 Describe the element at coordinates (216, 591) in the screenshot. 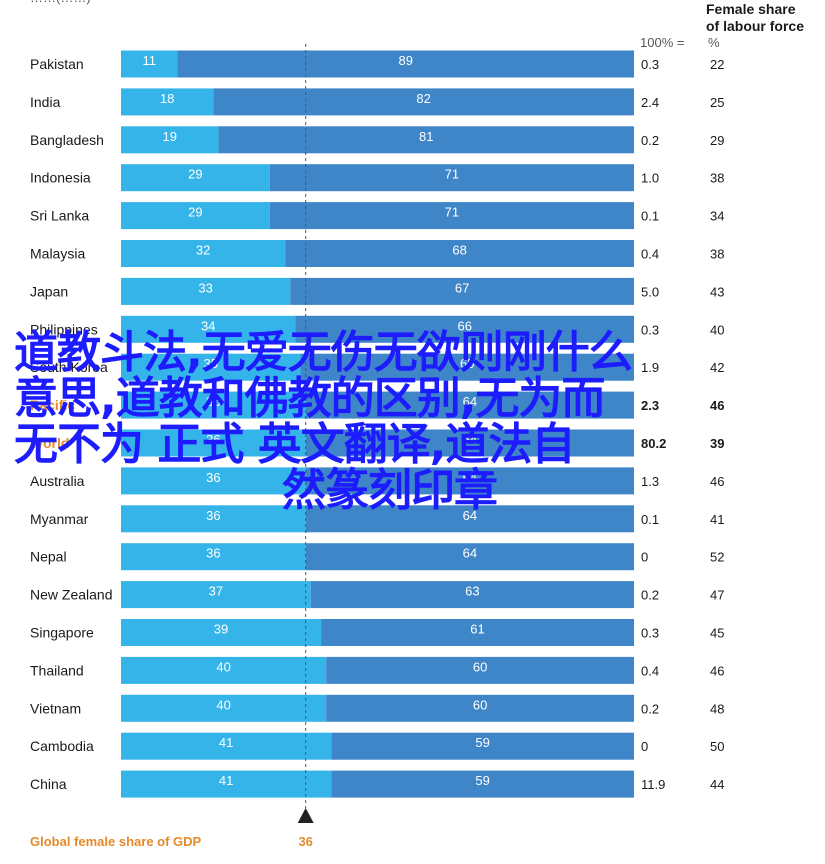

I see `bar-value-light: 37` at that location.